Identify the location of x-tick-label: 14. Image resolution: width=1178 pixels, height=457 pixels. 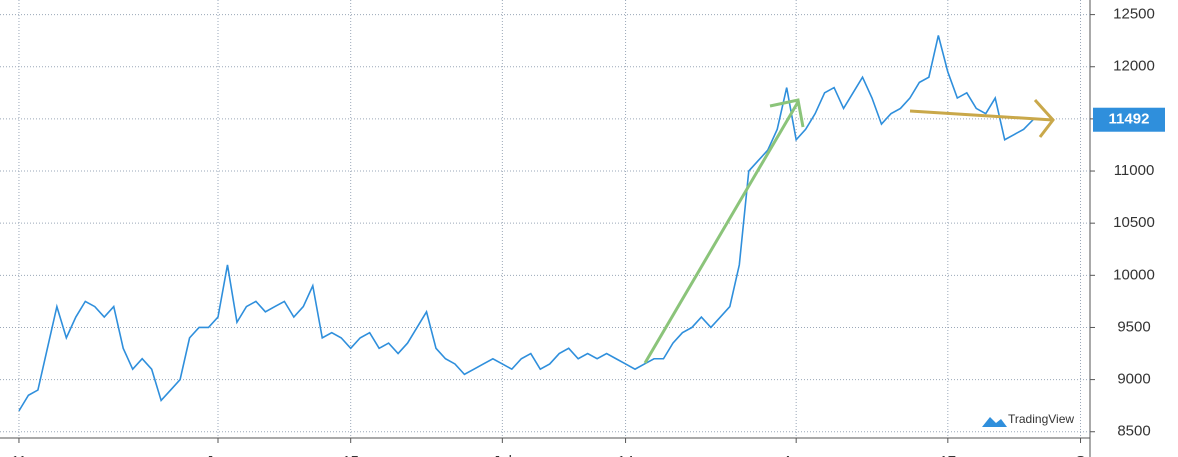
(625, 455).